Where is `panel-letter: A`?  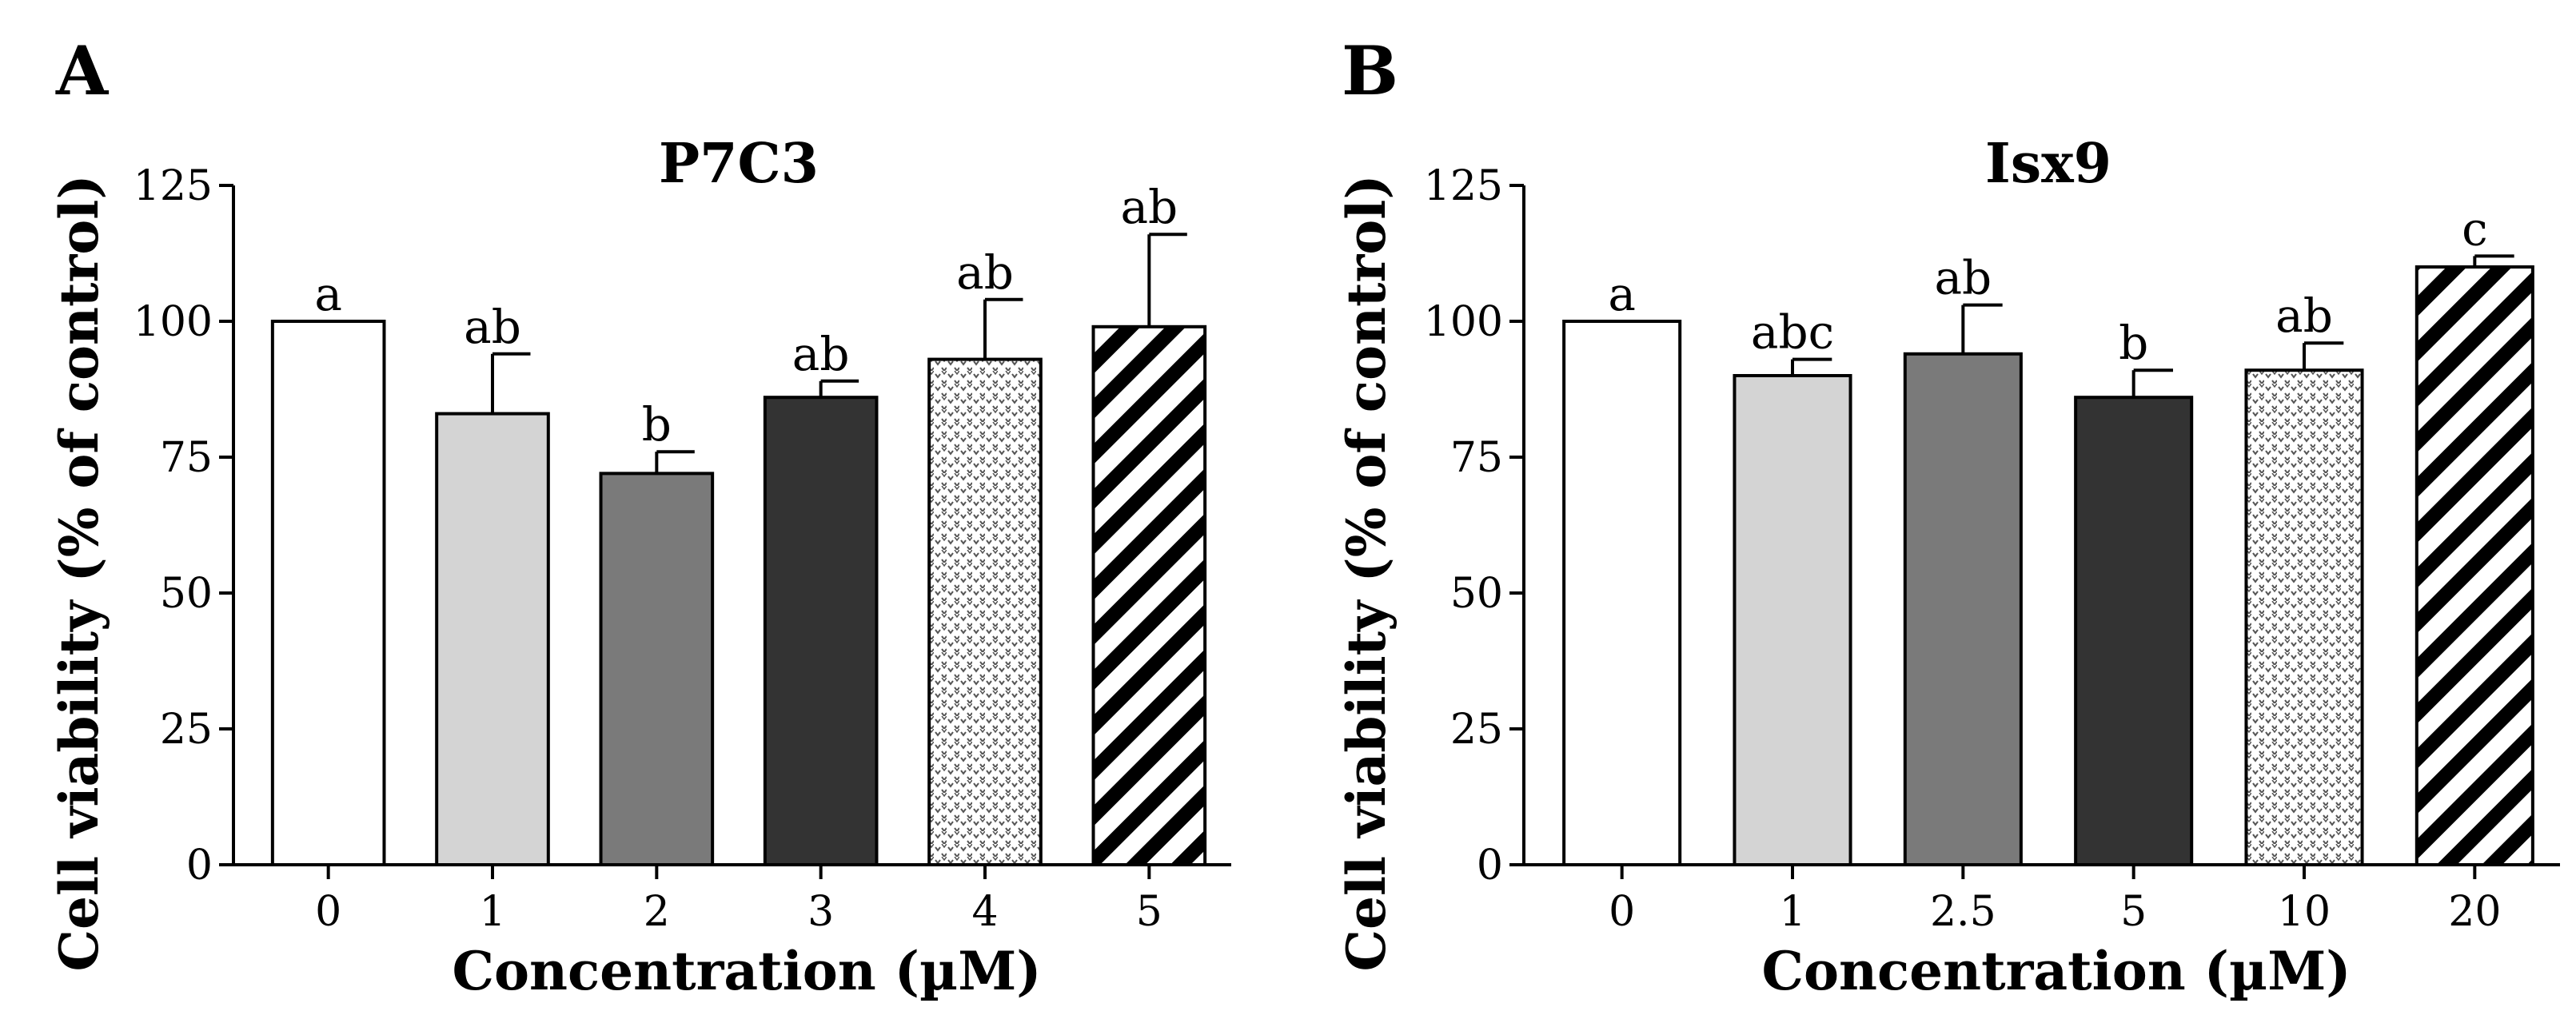 panel-letter: A is located at coordinates (83, 70).